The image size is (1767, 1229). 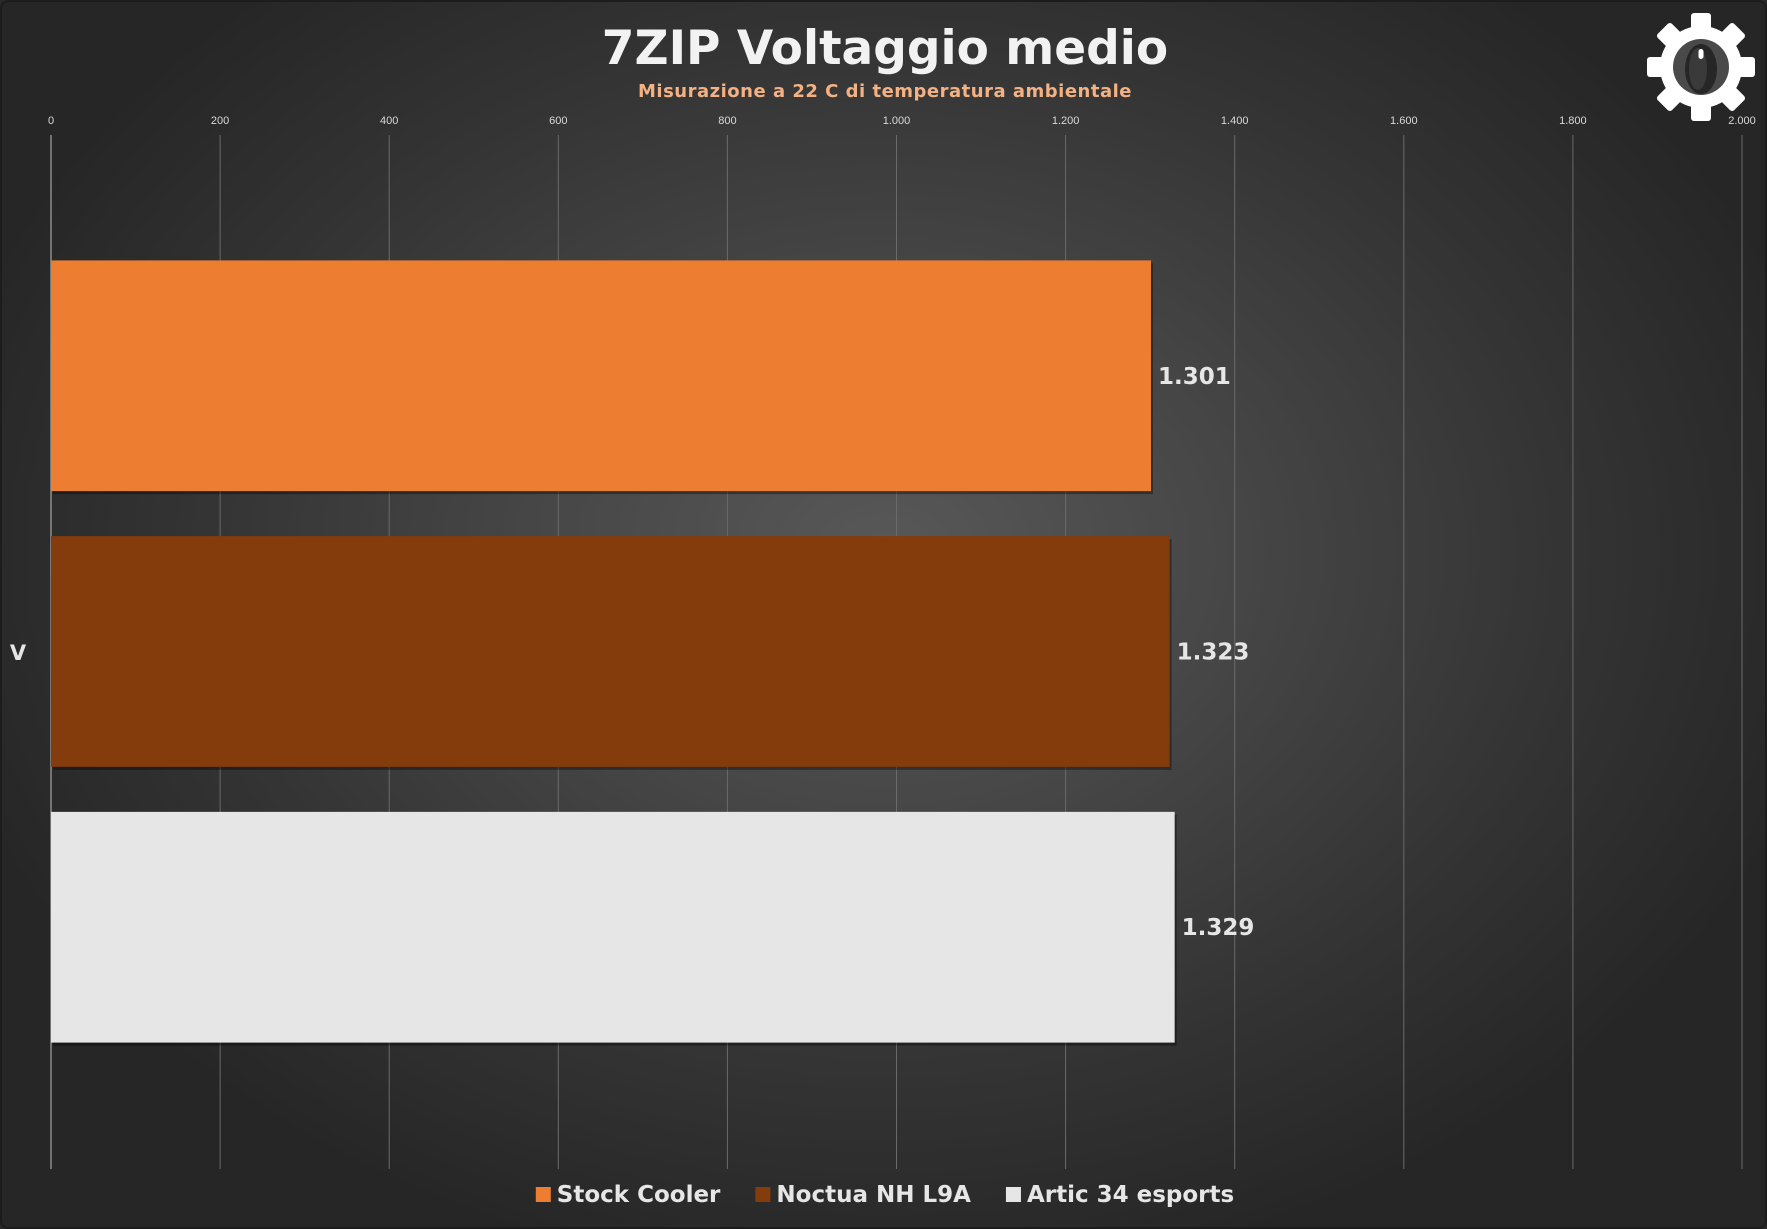 I want to click on legend-item: Noctua NH L9A, so click(x=863, y=1195).